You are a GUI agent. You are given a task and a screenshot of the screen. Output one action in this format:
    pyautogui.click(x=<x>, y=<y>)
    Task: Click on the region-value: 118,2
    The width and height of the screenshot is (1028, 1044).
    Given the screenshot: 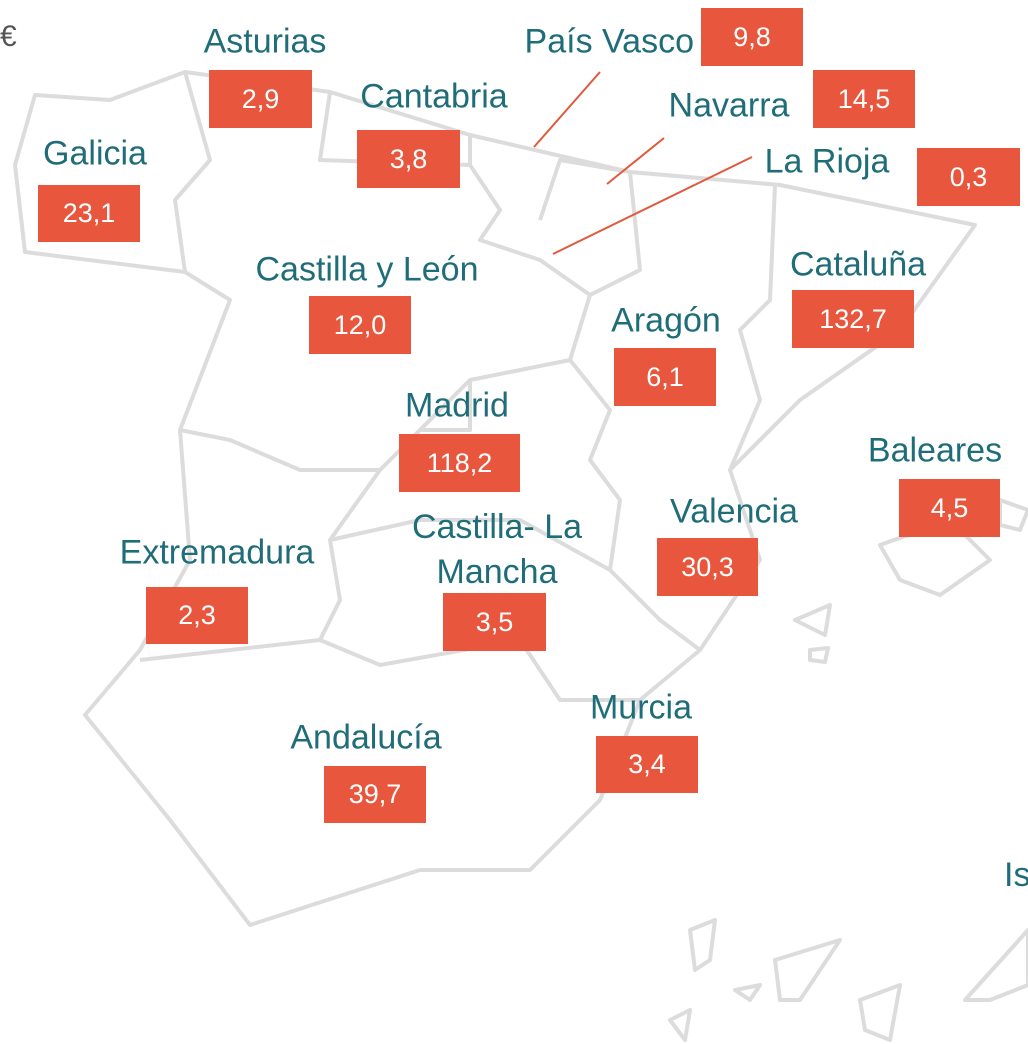 What is the action you would take?
    pyautogui.click(x=459, y=463)
    